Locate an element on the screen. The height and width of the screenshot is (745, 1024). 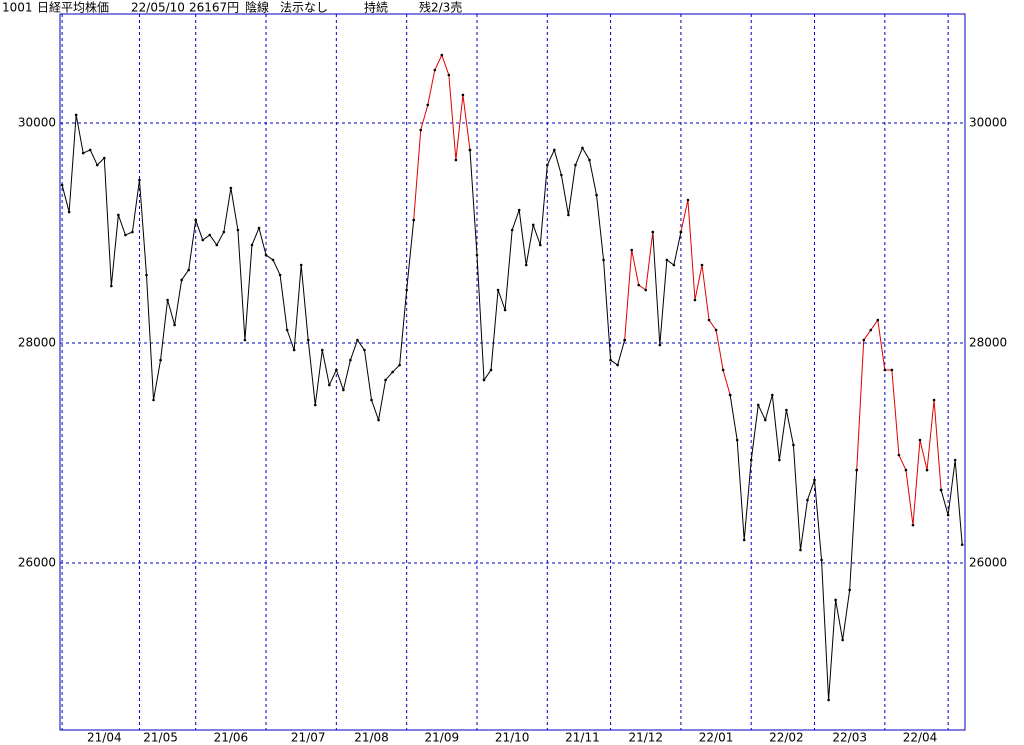
x-tick-label: 22/03 is located at coordinates (849, 738).